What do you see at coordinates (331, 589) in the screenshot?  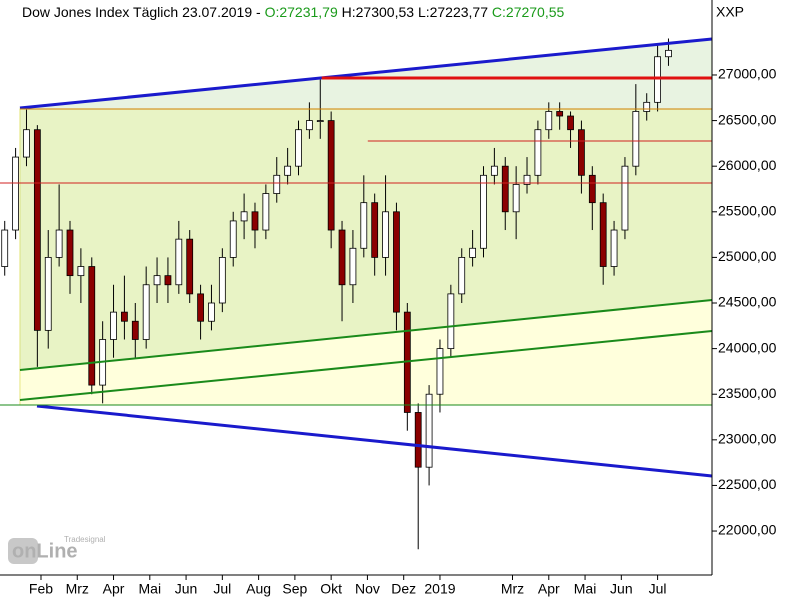 I see `x-tick-label: Okt` at bounding box center [331, 589].